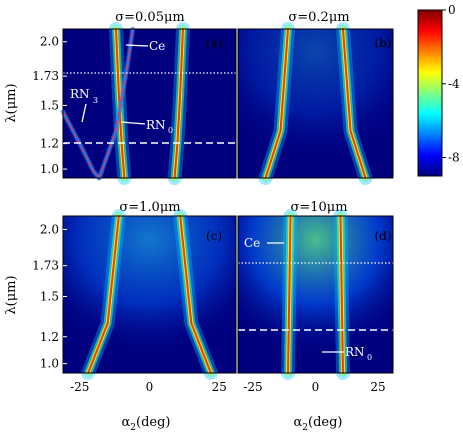  I want to click on panel-b: σ=0.2μm (b), so click(315, 97).